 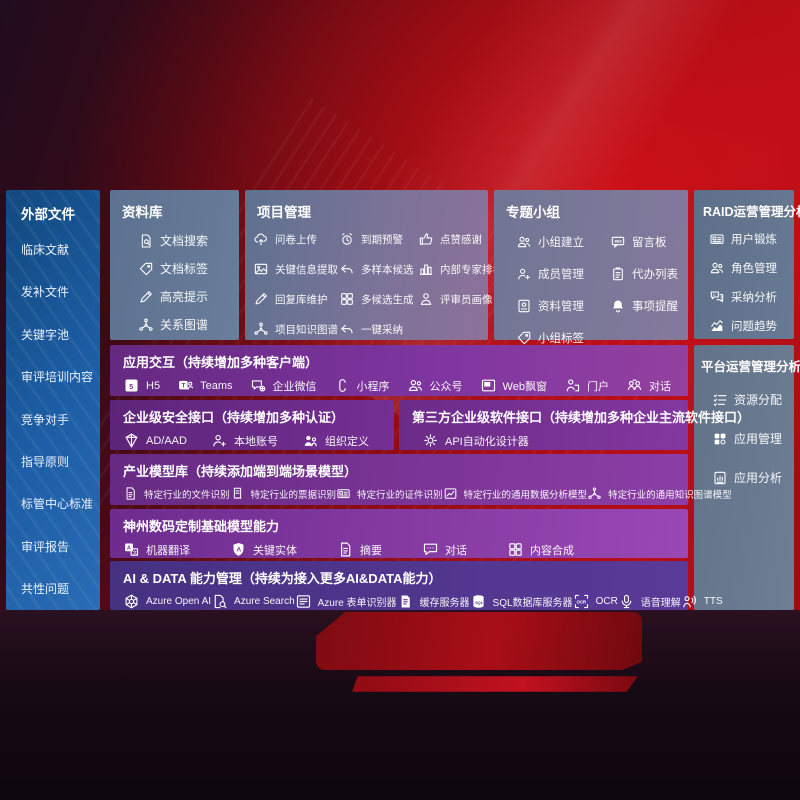 I want to click on feature-item-label: 留言板, so click(x=649, y=243).